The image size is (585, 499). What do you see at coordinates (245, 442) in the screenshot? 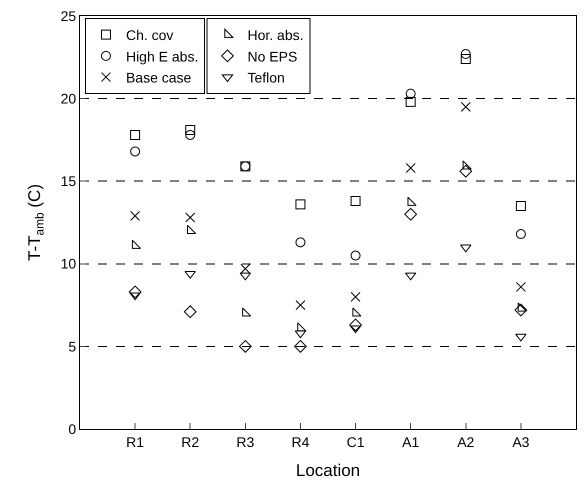
I see `x-tick-label: R3` at bounding box center [245, 442].